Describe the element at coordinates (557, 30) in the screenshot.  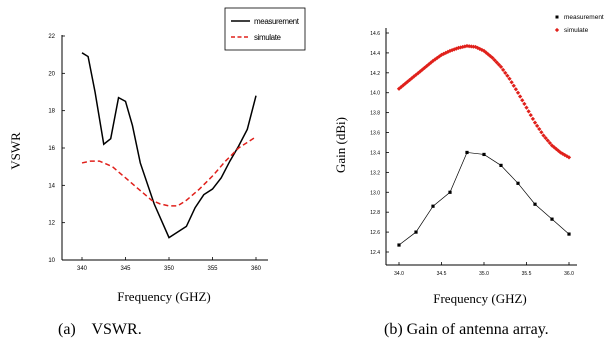
I see `gain-legend-simulate-swatch` at that location.